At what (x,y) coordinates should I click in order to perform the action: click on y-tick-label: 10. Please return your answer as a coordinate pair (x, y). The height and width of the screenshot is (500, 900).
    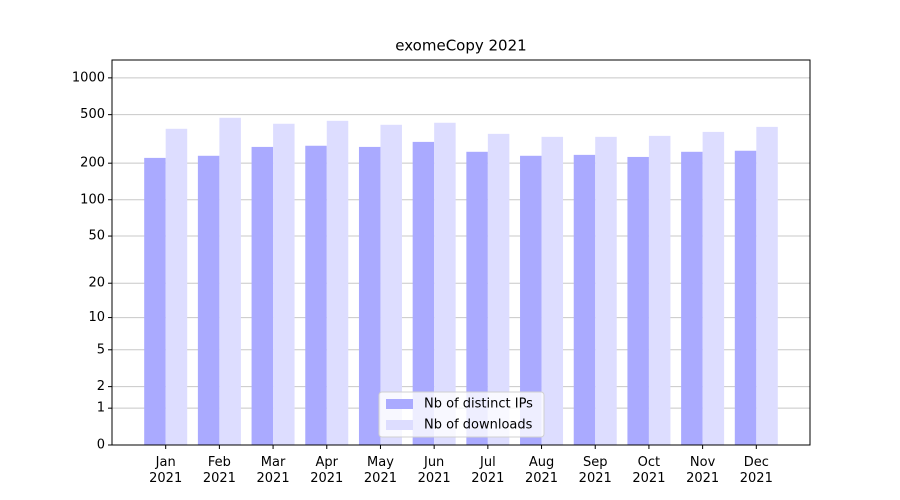
    Looking at the image, I should click on (96, 317).